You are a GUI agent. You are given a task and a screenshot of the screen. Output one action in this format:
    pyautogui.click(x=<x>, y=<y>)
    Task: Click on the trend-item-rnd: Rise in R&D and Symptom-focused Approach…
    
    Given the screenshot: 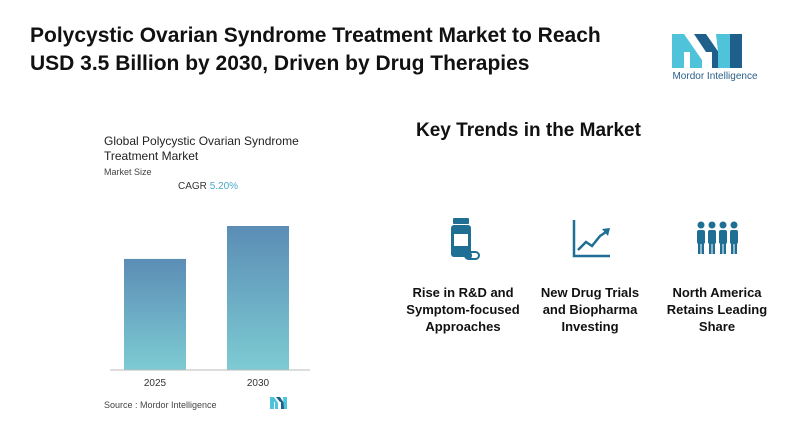 What is the action you would take?
    pyautogui.click(x=463, y=274)
    